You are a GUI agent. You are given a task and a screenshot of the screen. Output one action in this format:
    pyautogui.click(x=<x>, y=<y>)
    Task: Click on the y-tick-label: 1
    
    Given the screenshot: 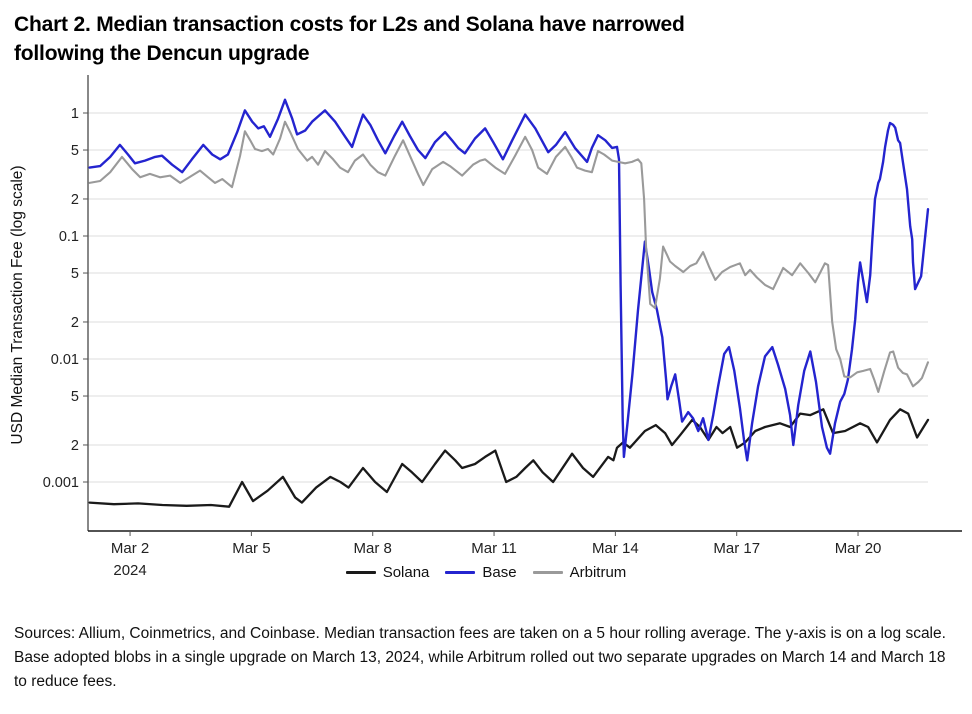 What is the action you would take?
    pyautogui.click(x=75, y=114)
    